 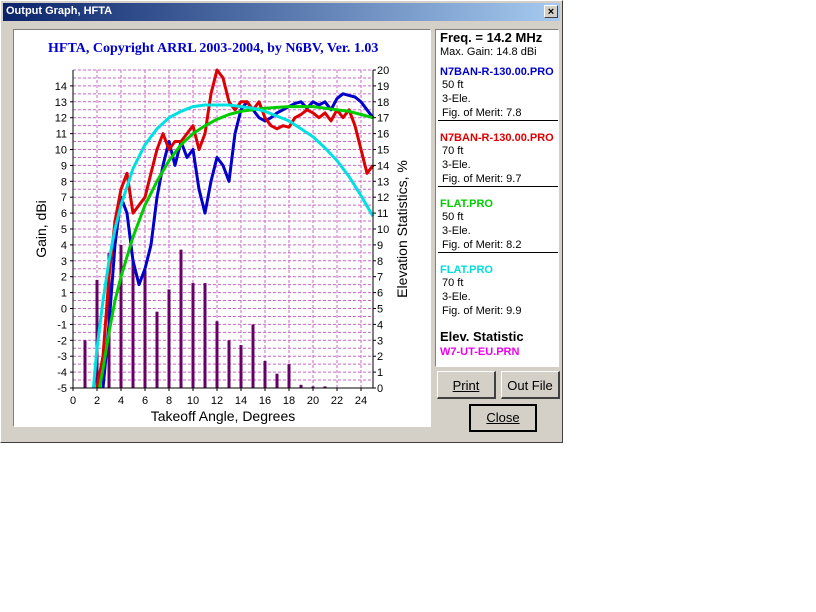 What do you see at coordinates (383, 151) in the screenshot?
I see `y2-tick-label: 15` at bounding box center [383, 151].